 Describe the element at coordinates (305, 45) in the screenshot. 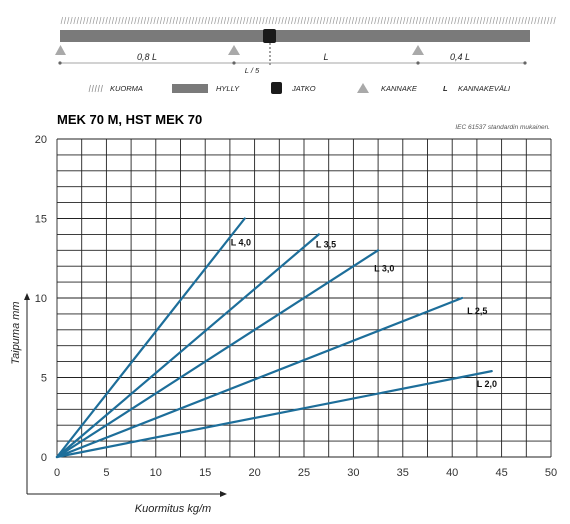

I see `installation-diagram: 0,8 L L 0,4 L L / 5` at that location.